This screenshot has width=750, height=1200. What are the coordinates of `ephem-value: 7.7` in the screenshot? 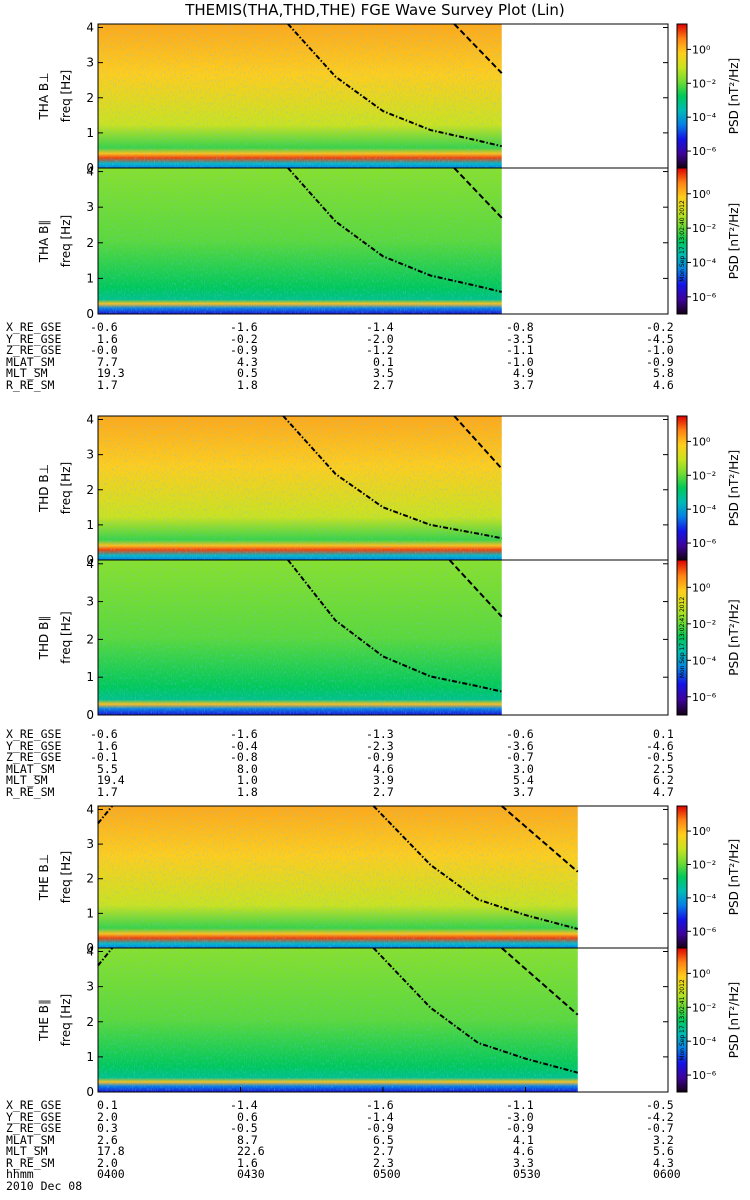 It's located at (107, 361).